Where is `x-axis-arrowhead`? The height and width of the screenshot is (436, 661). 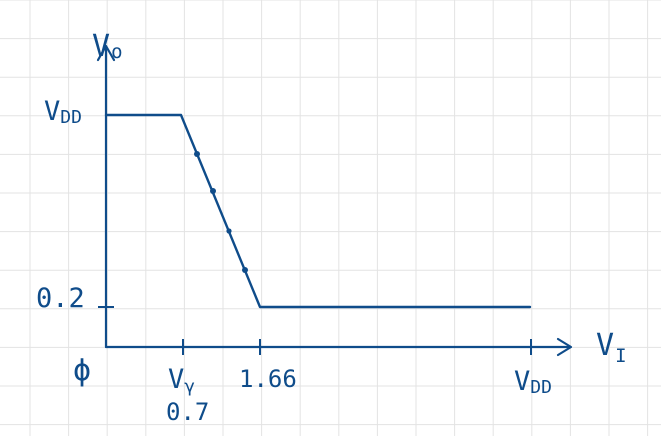 x-axis-arrowhead is located at coordinates (564, 347).